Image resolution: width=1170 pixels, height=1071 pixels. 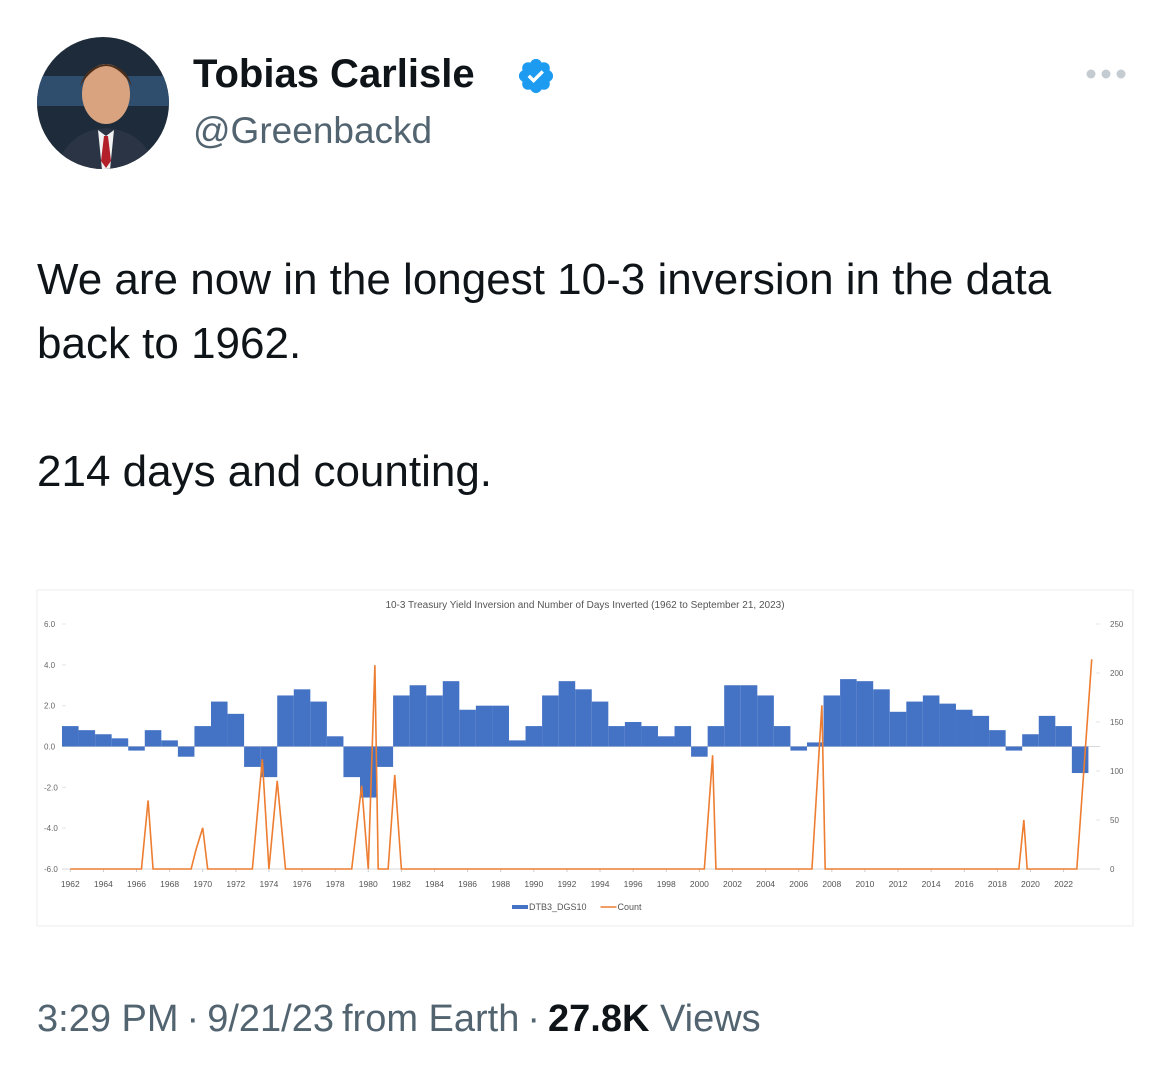 I want to click on y2-tick-label: 250, so click(x=1117, y=624).